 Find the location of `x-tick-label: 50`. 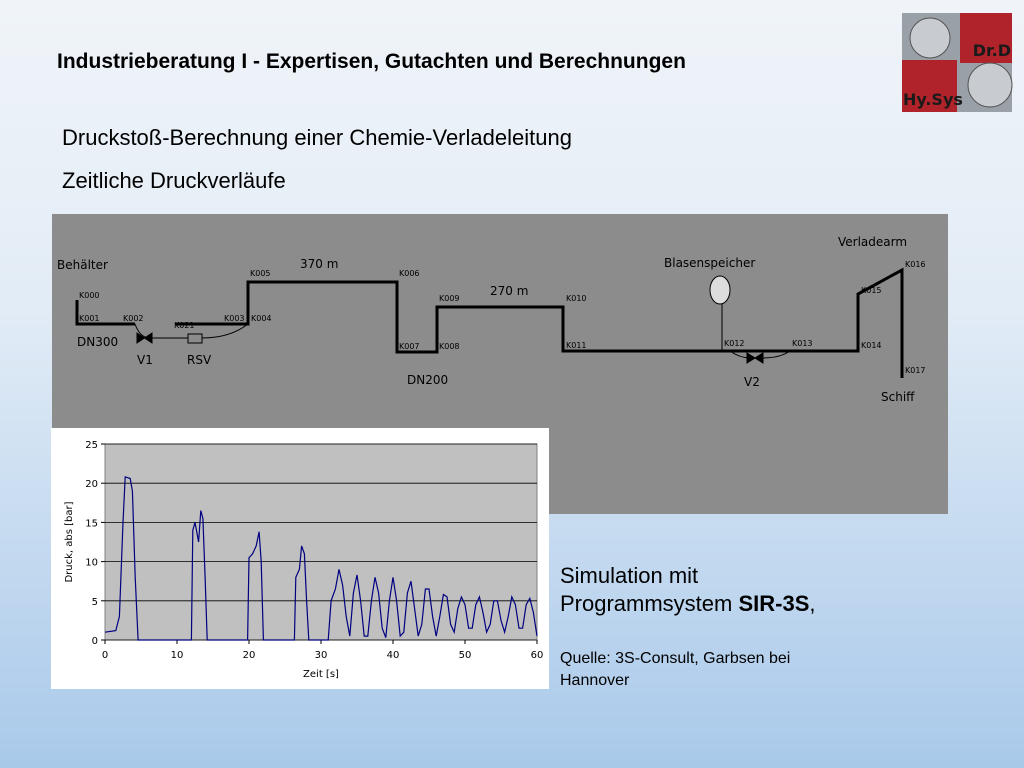

x-tick-label: 50 is located at coordinates (465, 655).